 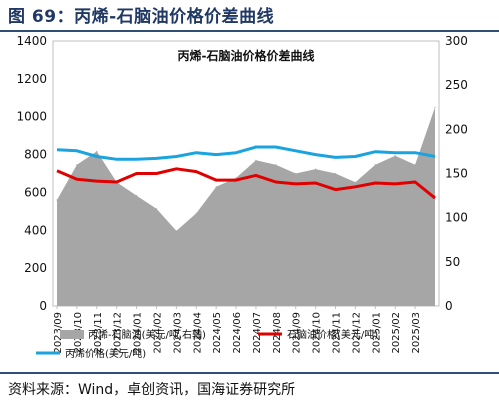 What do you see at coordinates (152, 390) in the screenshot?
I see `source-note: 资料来源：Wind，卓创资讯，国海证券研究所` at bounding box center [152, 390].